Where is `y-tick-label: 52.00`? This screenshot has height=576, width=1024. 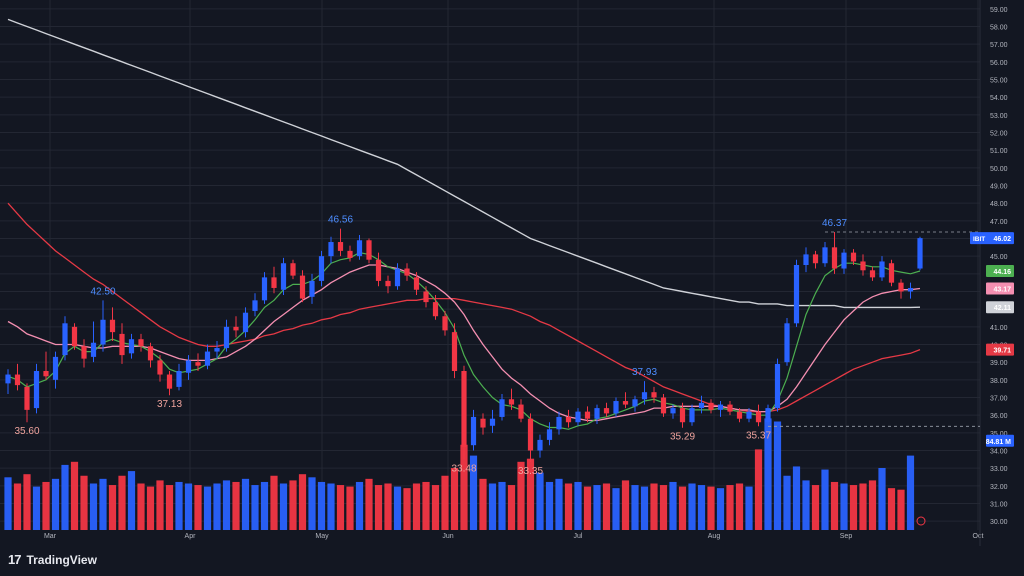
y-tick-label: 52.00 is located at coordinates (999, 134).